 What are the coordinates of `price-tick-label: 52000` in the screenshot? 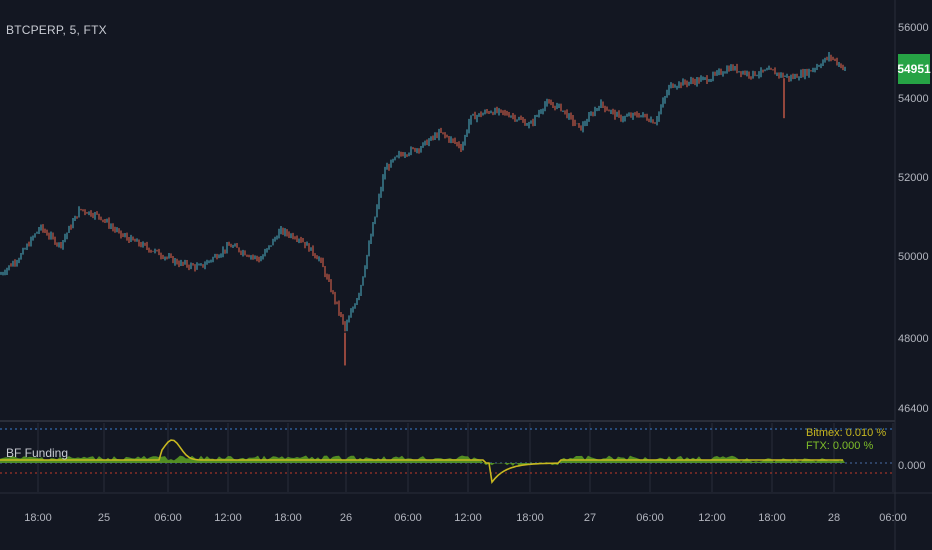 It's located at (913, 178).